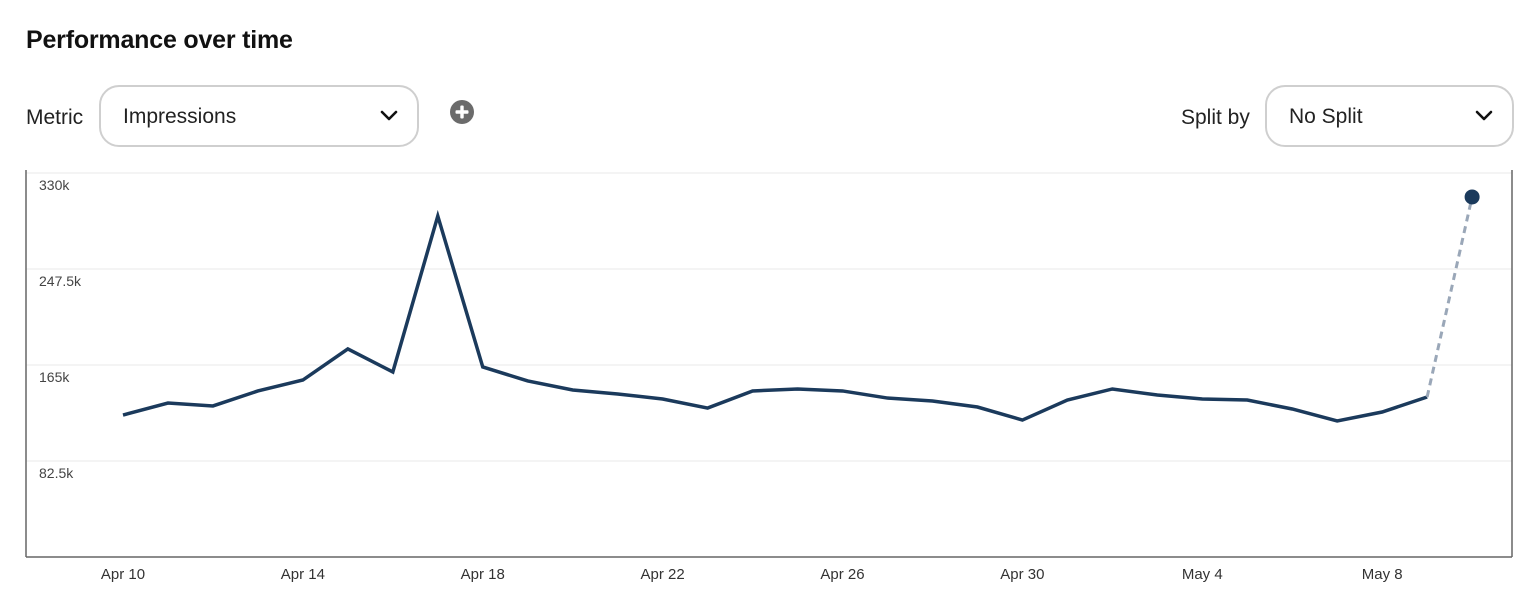  What do you see at coordinates (56, 473) in the screenshot?
I see `y-tick-label: 82.5k` at bounding box center [56, 473].